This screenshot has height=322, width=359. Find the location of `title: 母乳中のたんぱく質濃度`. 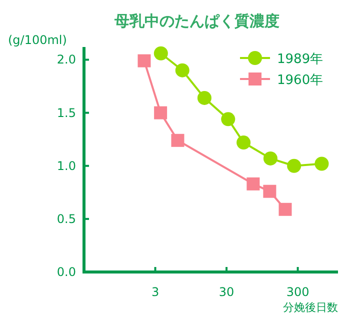

title: 母乳中のたんぱく質濃度 is located at coordinates (197, 21).